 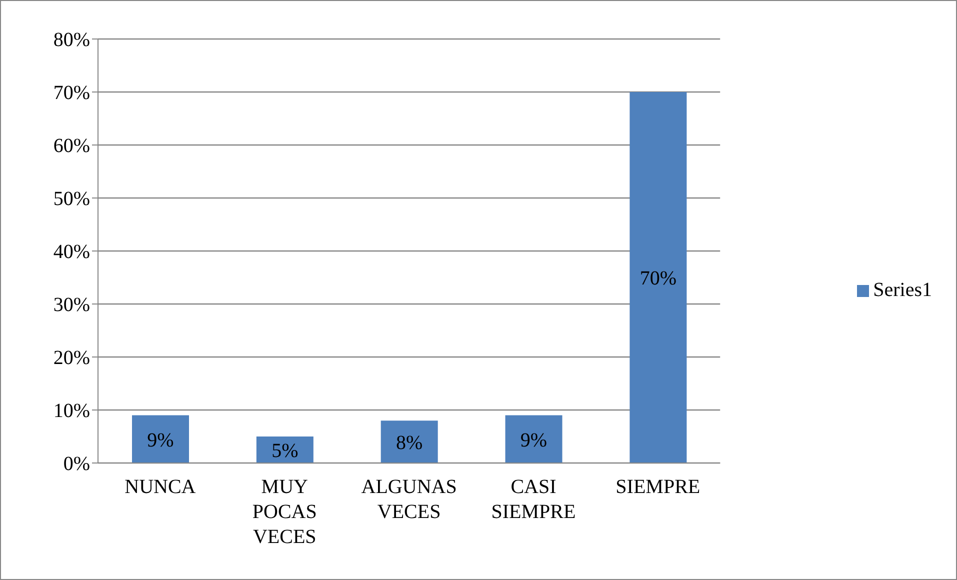 I want to click on y-tick-label: 60%, so click(x=71, y=146).